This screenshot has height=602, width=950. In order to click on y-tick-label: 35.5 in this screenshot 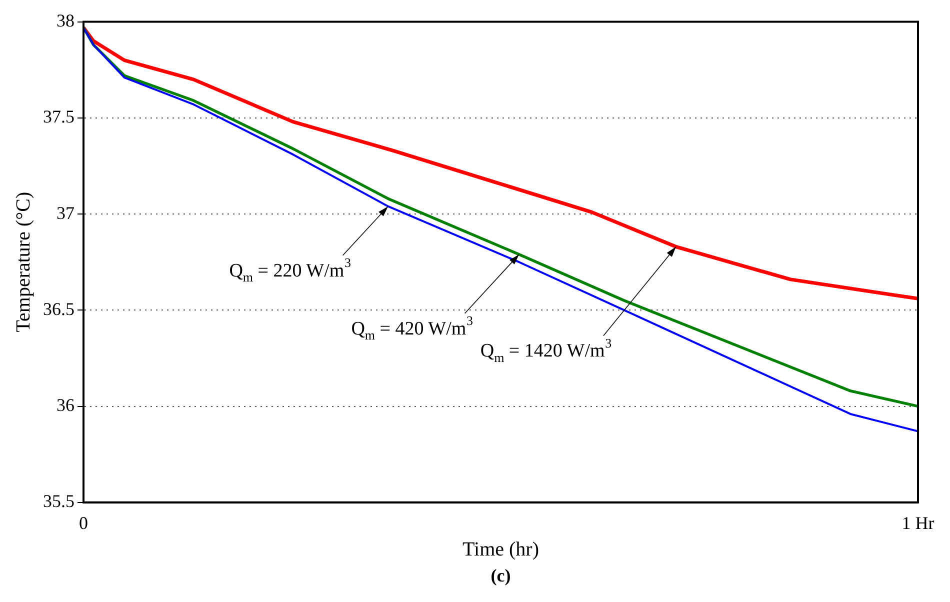, I will do `click(58, 501)`.